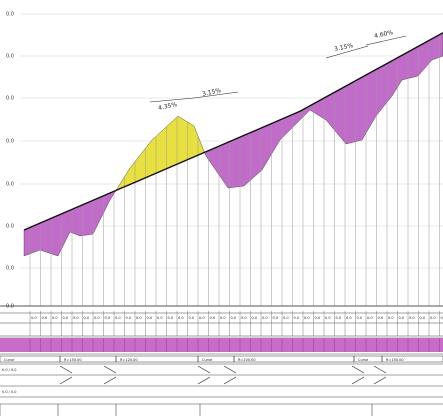 This screenshot has height=416, width=443. What do you see at coordinates (384, 34) in the screenshot?
I see `grade-label: 4.60%` at bounding box center [384, 34].